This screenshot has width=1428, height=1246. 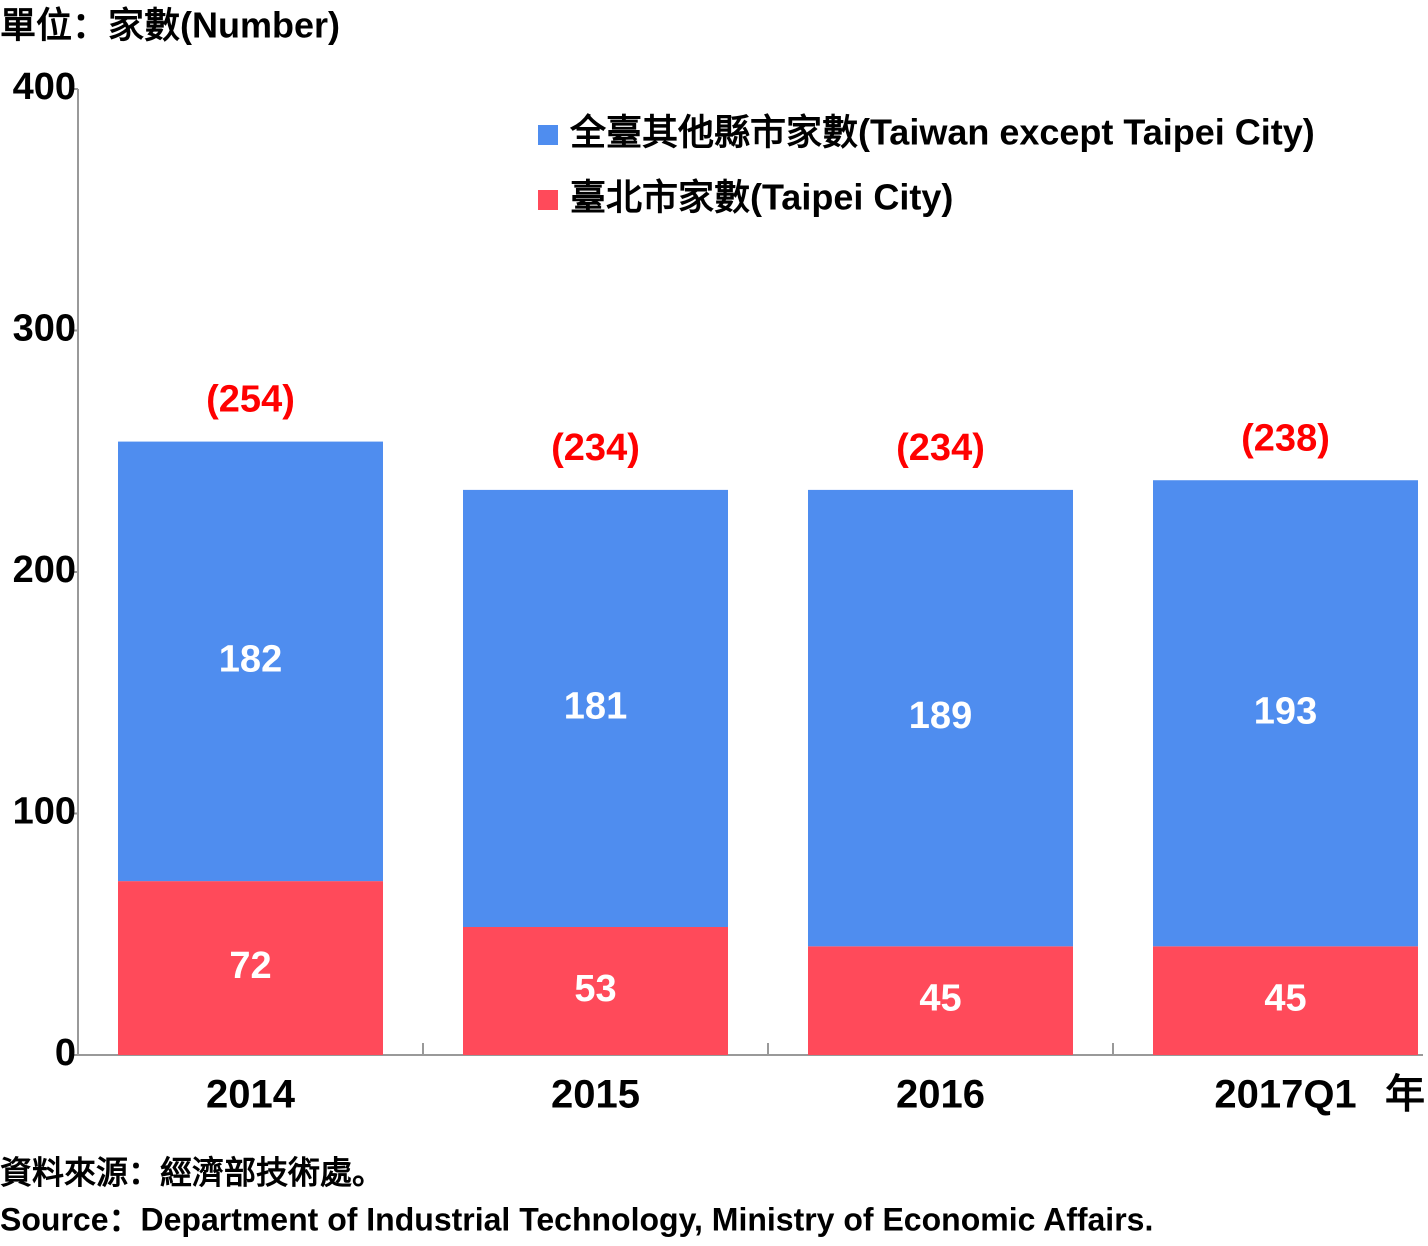 I want to click on value-label: 72, so click(x=250, y=966).